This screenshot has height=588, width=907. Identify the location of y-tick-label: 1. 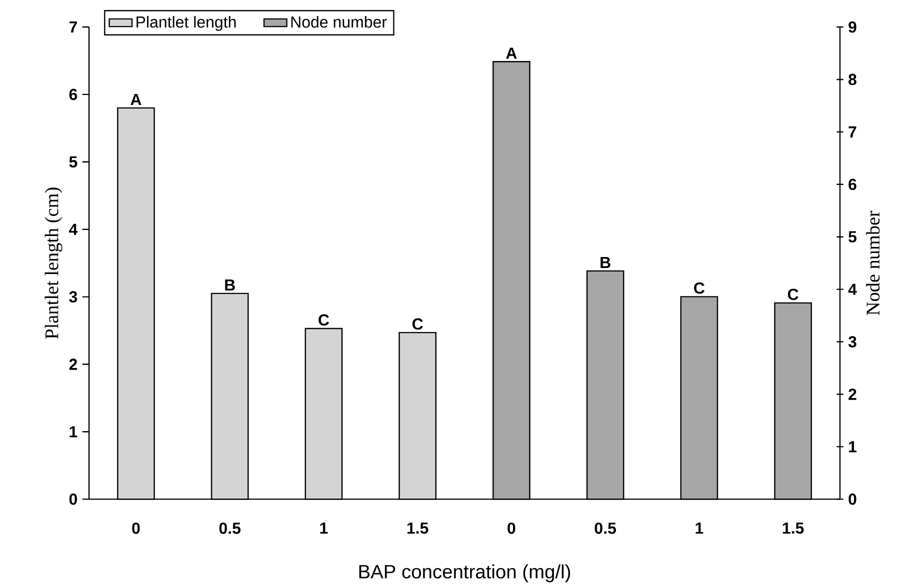
(74, 432).